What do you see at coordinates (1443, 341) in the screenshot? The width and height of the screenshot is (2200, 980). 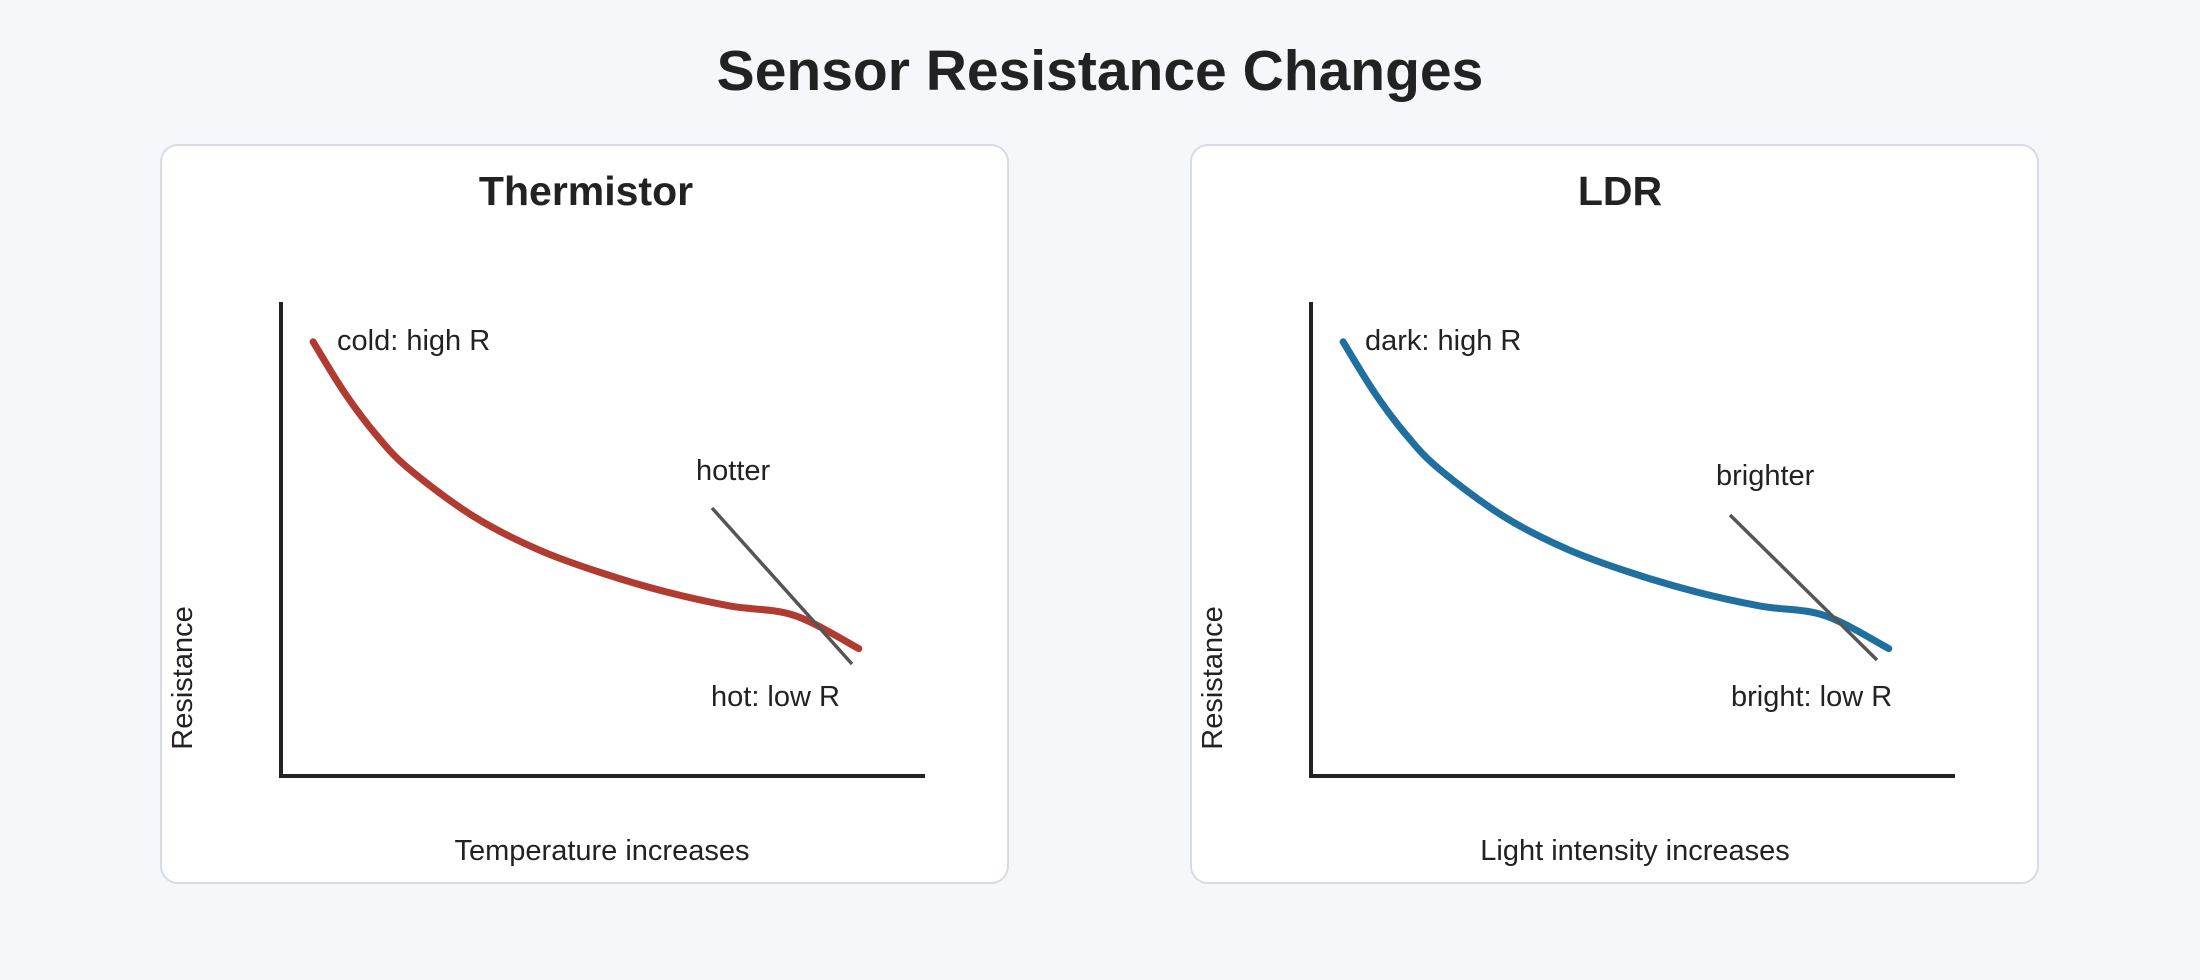 I see `dark-high-r-annotation: dark: high R` at bounding box center [1443, 341].